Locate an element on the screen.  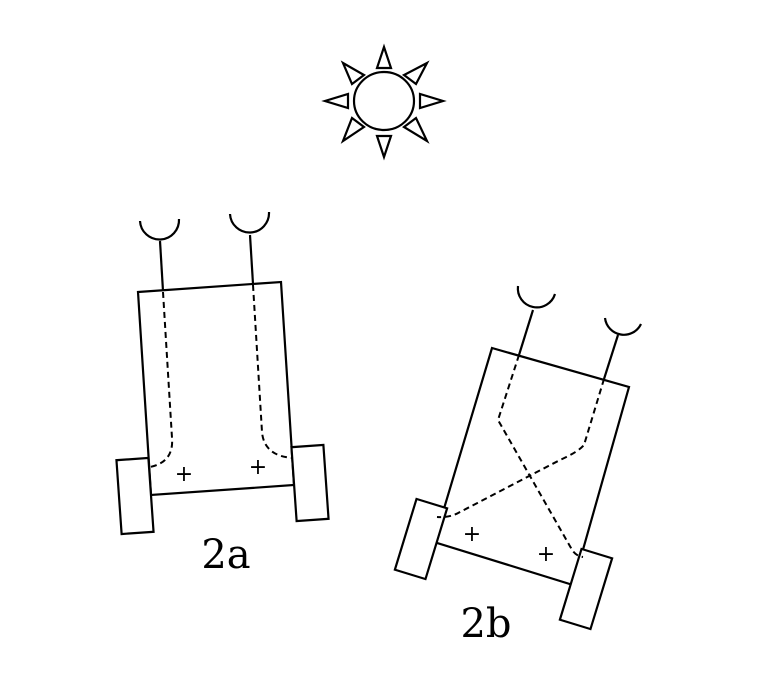
vehicle-label: 2a is located at coordinates (225, 555).